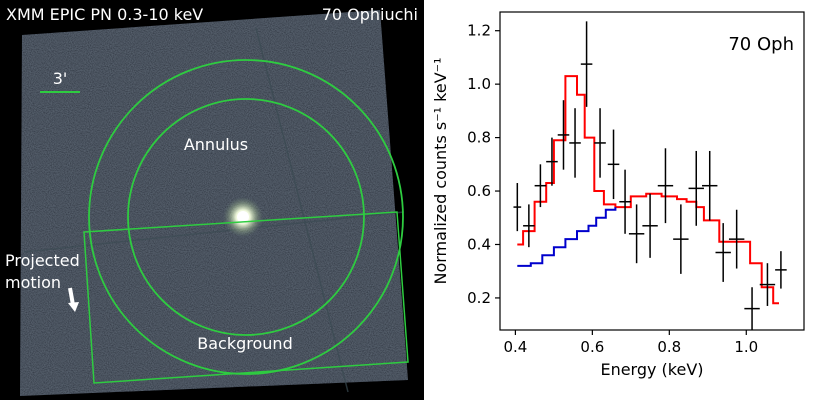 Image resolution: width=814 pixels, height=400 pixels. Describe the element at coordinates (651, 369) in the screenshot. I see `x-axis-label: Energy (keV)` at that location.